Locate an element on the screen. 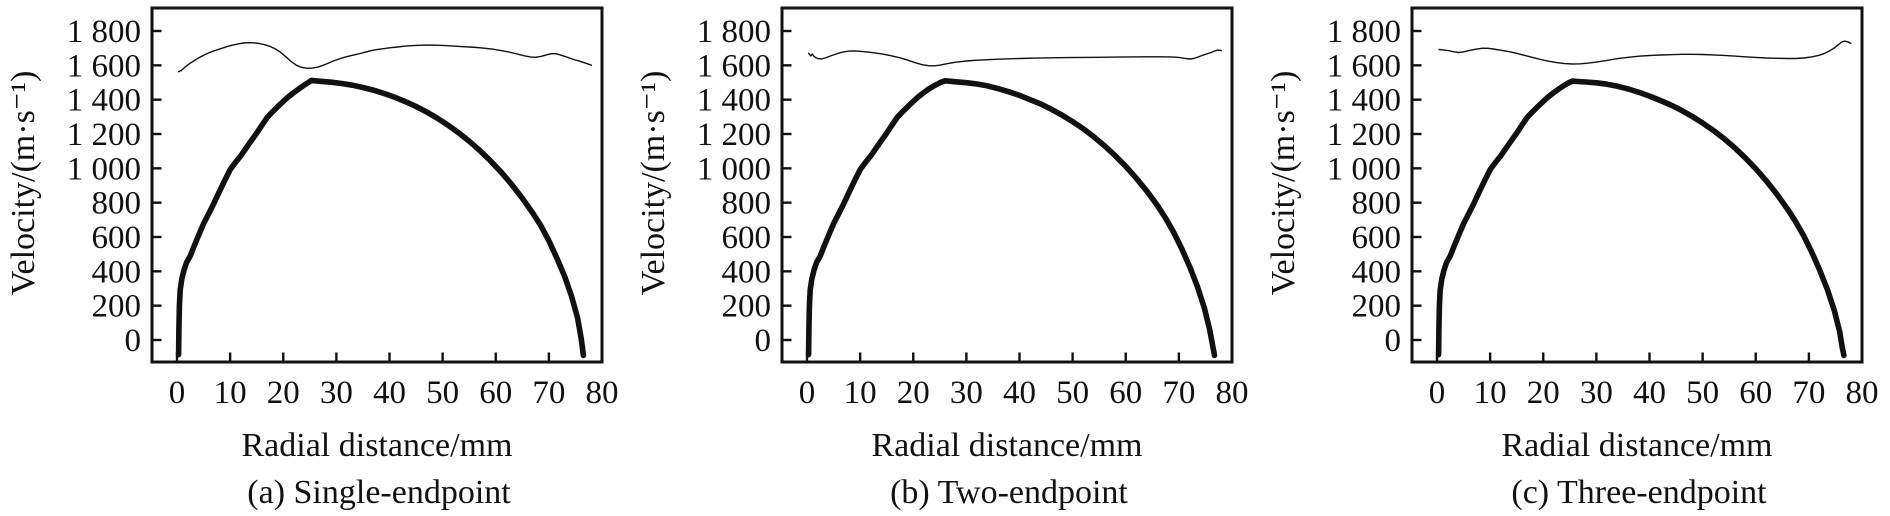  panel-caption: (b) Two-endpoint is located at coordinates (1009, 492).